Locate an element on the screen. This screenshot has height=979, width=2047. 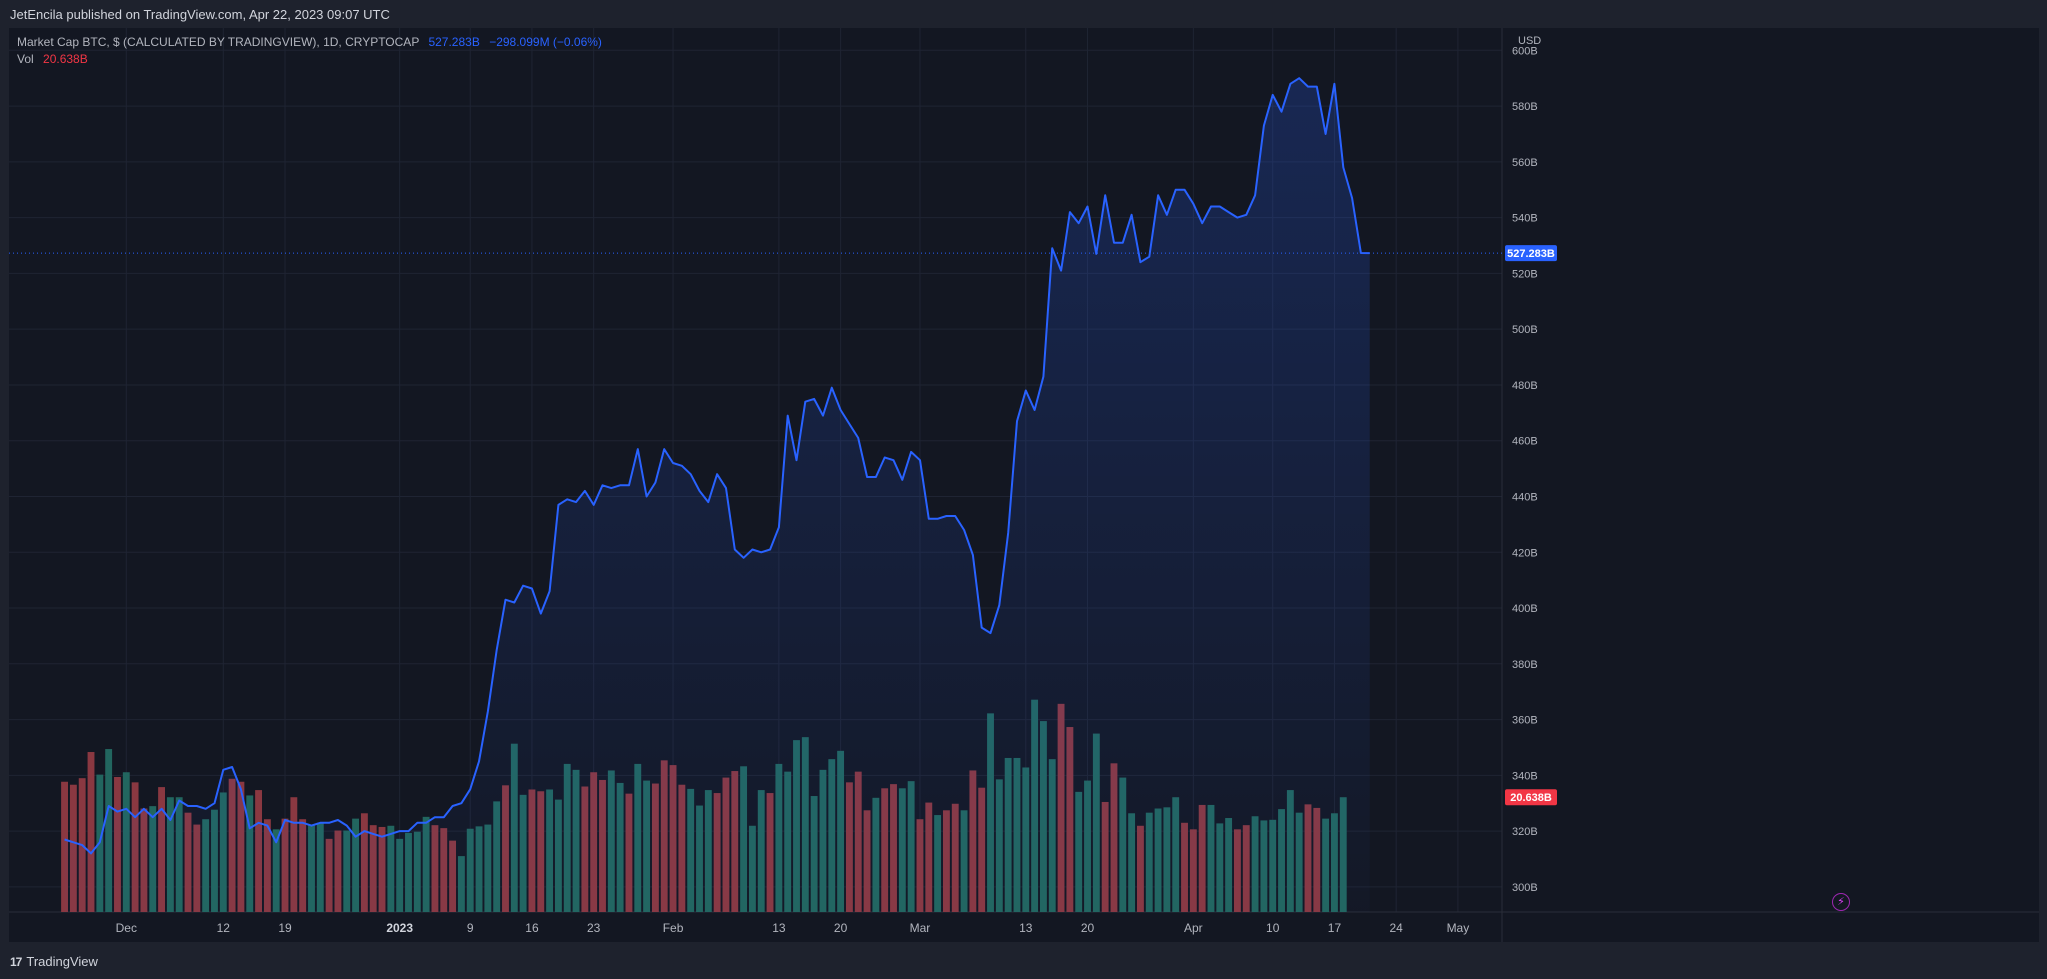
y-tick-label: 520B is located at coordinates (1525, 274).